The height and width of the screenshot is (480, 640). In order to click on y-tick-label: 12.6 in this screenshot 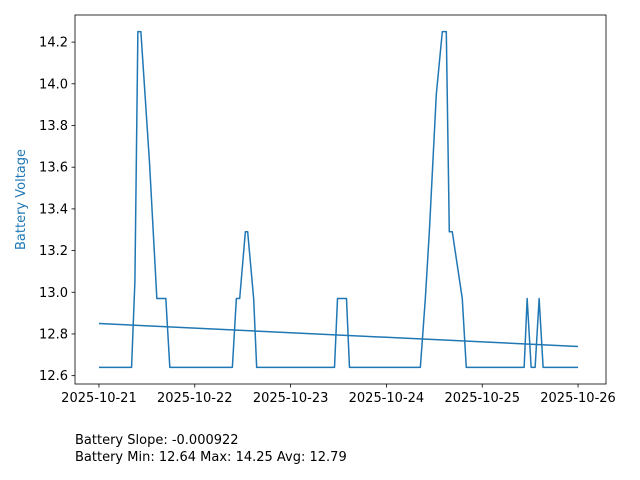, I will do `click(53, 376)`.